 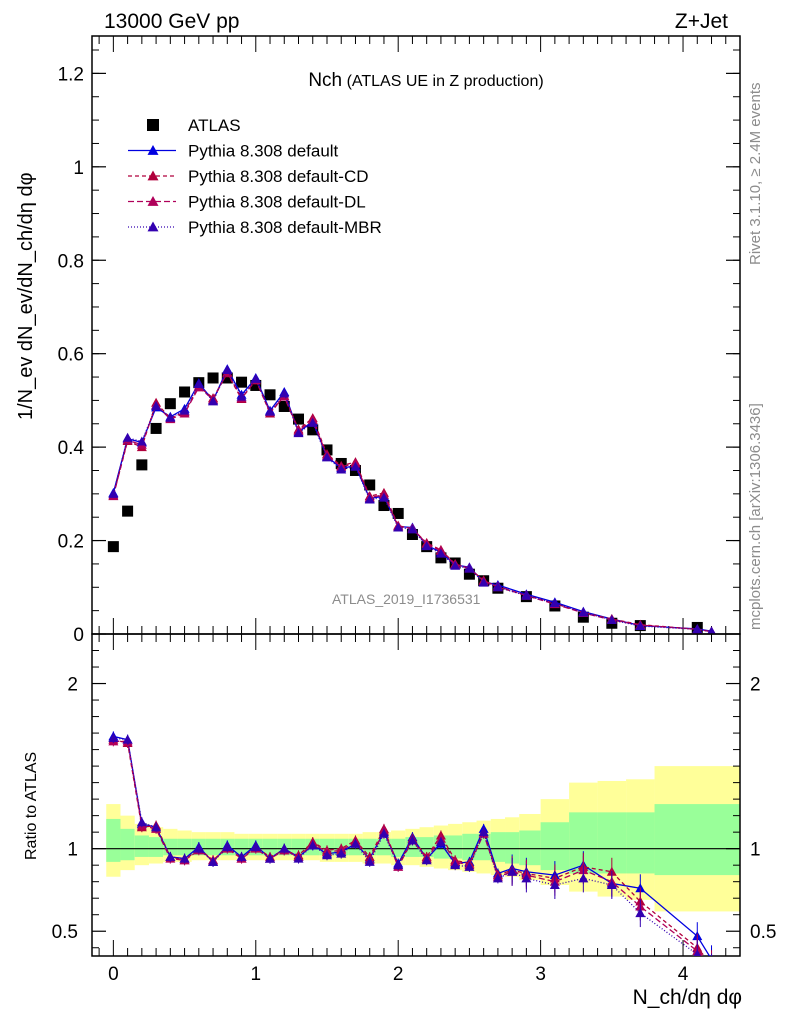 I want to click on legend-entry-label: Pythia 8.308 default-CD, so click(x=278, y=176).